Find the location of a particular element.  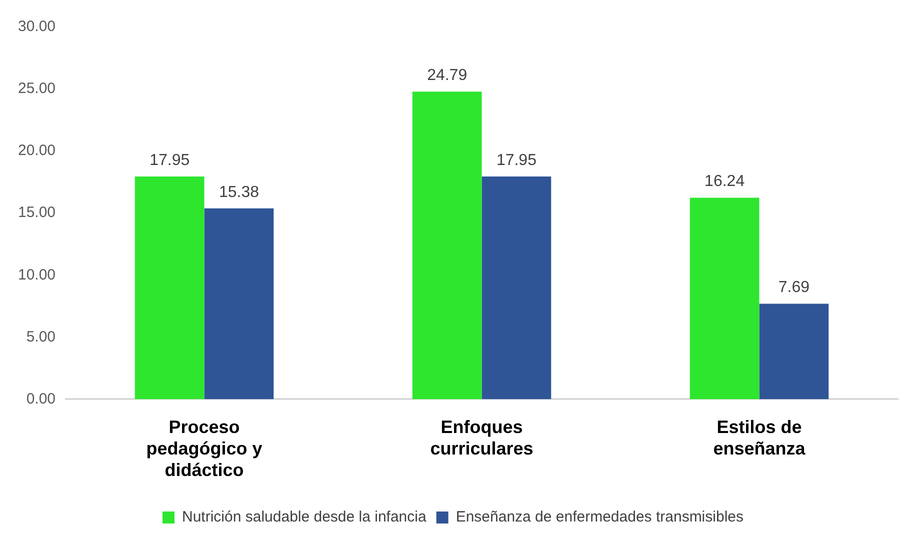

x-tick-label: Enfoques curriculares is located at coordinates (482, 437).